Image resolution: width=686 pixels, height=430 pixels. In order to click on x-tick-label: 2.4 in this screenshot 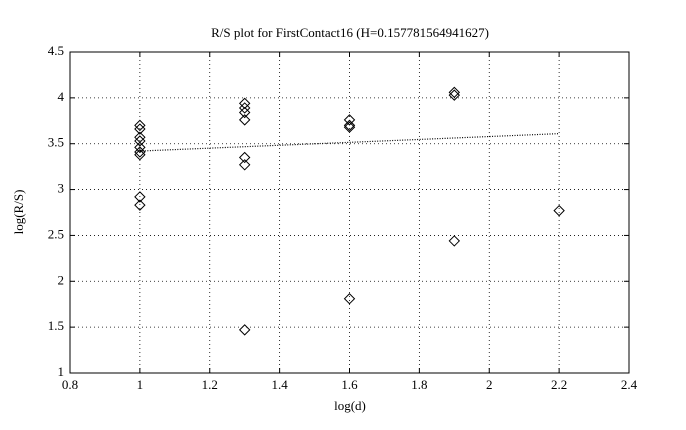, I will do `click(629, 384)`.